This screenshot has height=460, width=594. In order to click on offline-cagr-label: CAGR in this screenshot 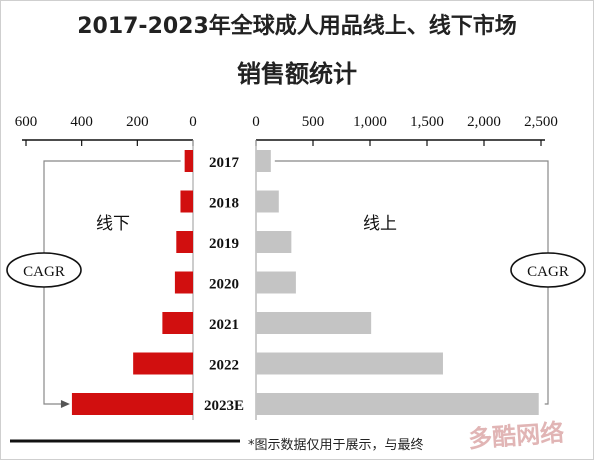, I will do `click(44, 272)`.